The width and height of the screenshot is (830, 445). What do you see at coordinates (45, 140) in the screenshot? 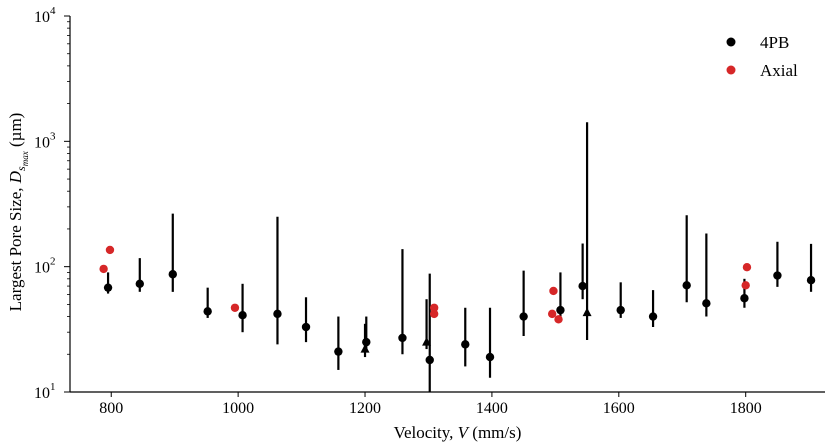
I see `y-tick-label: 10³` at bounding box center [45, 140].